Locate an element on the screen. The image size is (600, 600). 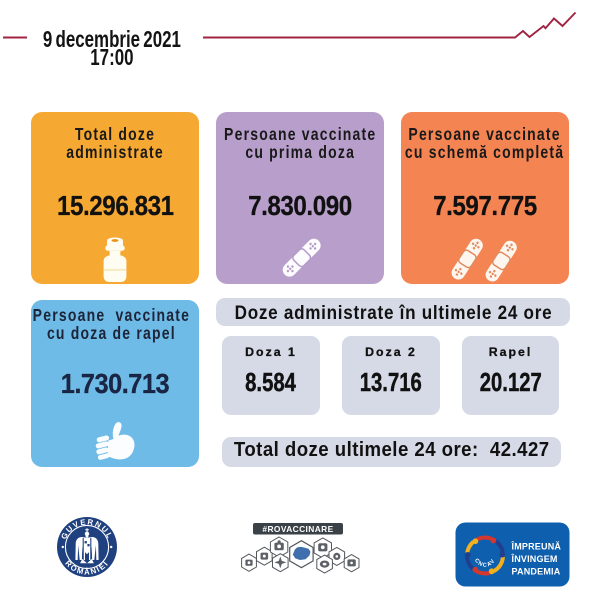
svg-text: ÎNVINGEM is located at coordinates (534, 558).